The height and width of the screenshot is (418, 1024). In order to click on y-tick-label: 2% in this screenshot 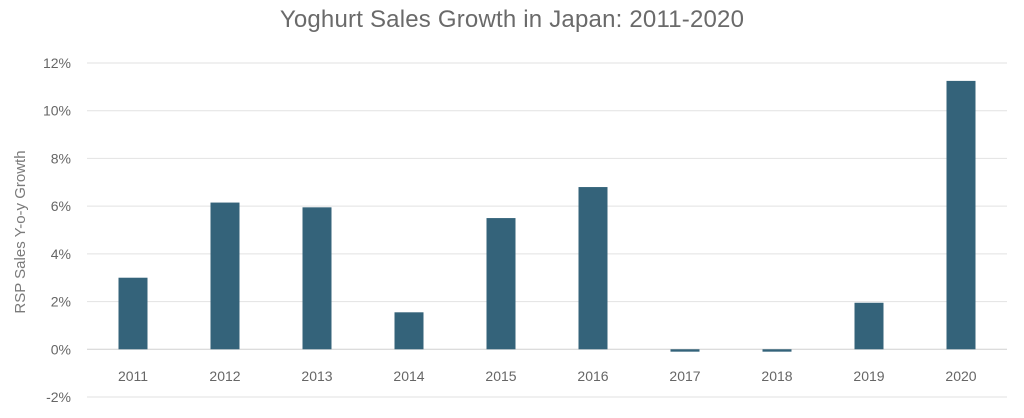, I will do `click(61, 302)`.